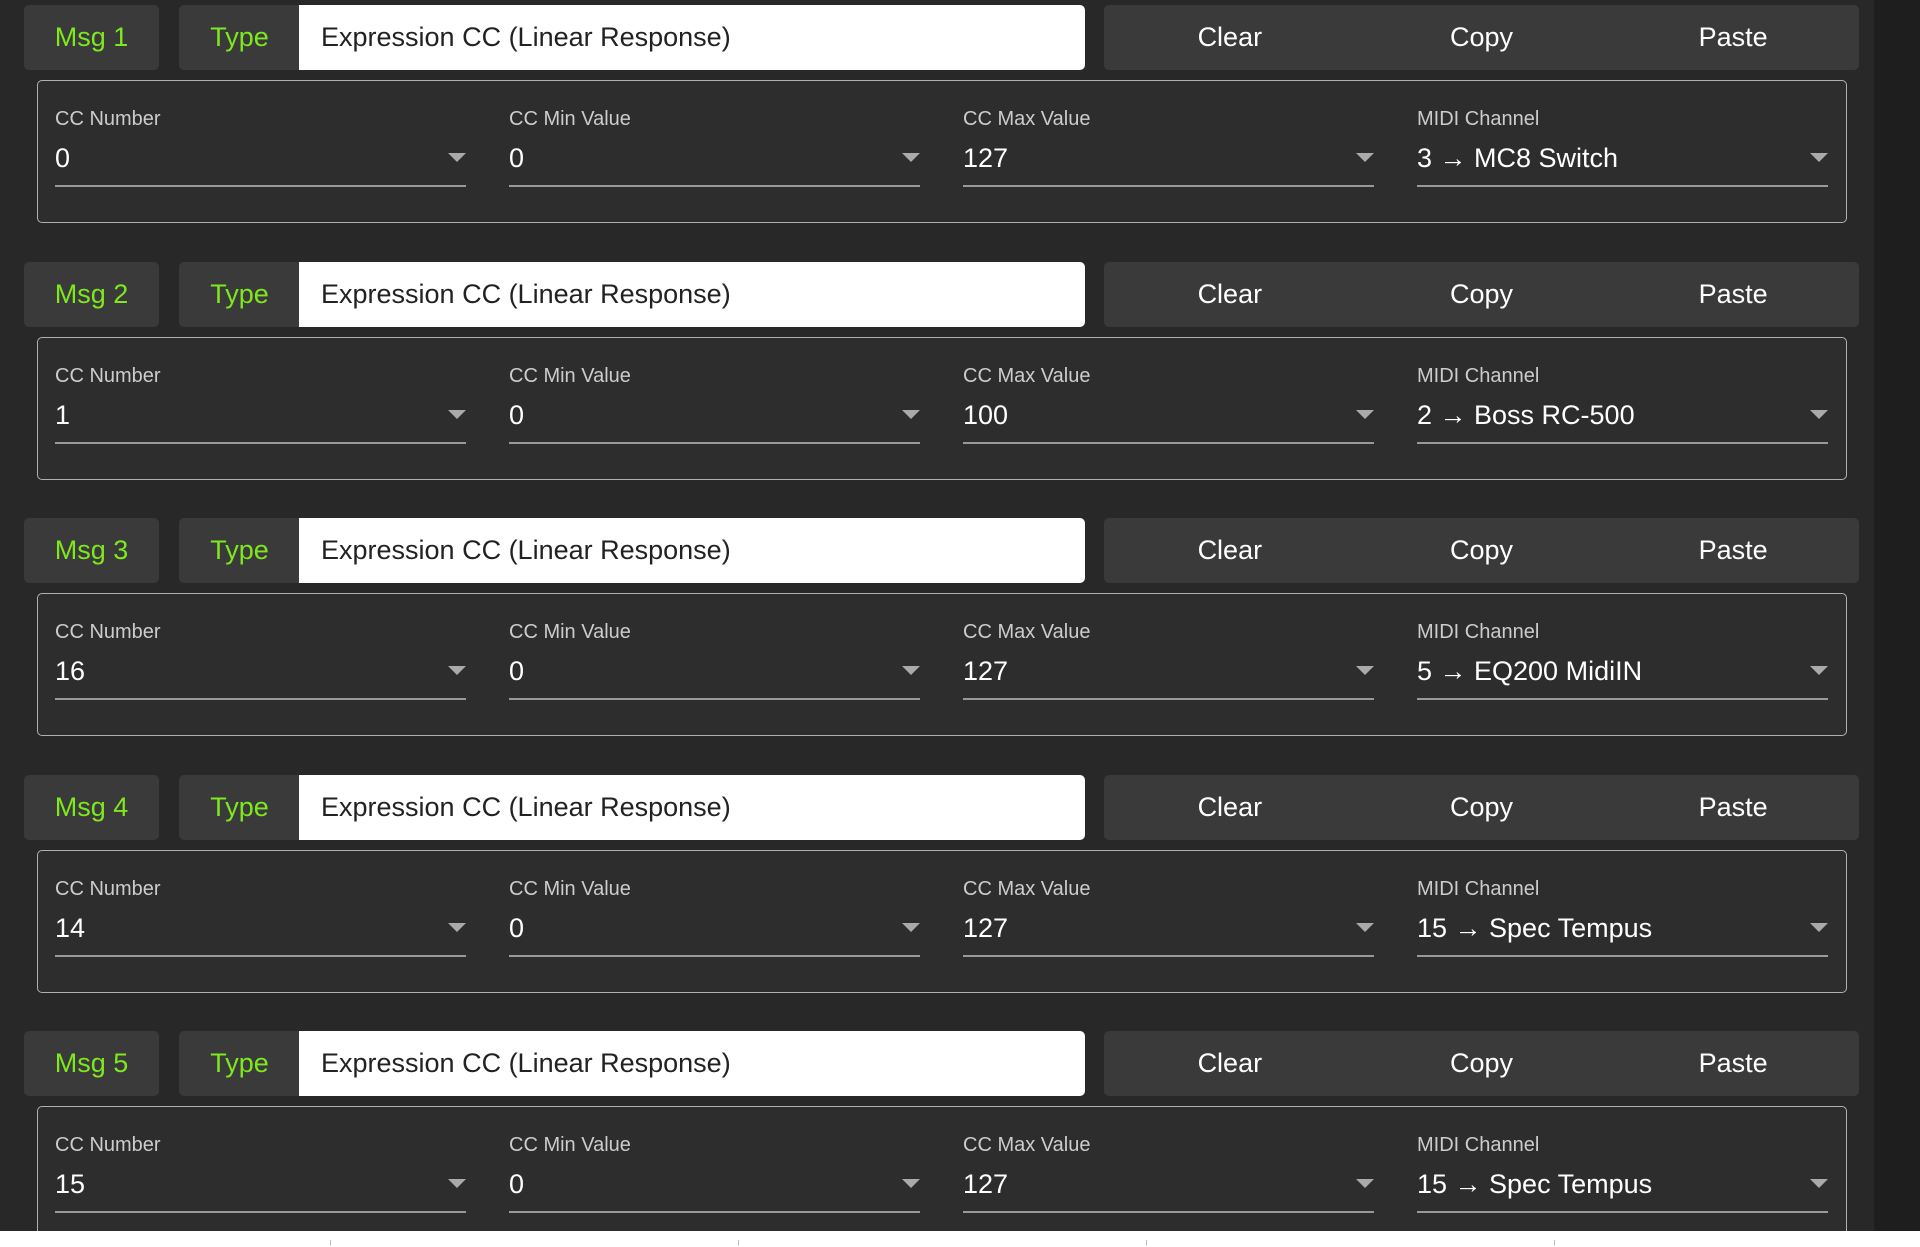  Describe the element at coordinates (260, 408) in the screenshot. I see `cc-number-select: CC Number 1` at that location.